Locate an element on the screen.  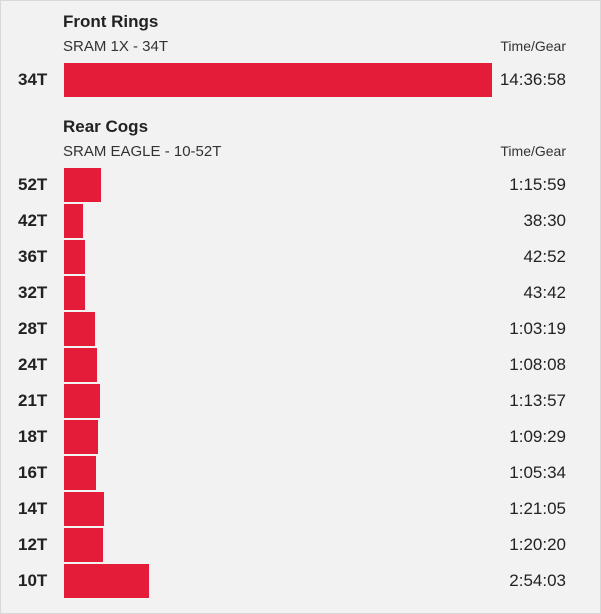
front-gear-bar is located at coordinates (278, 80).